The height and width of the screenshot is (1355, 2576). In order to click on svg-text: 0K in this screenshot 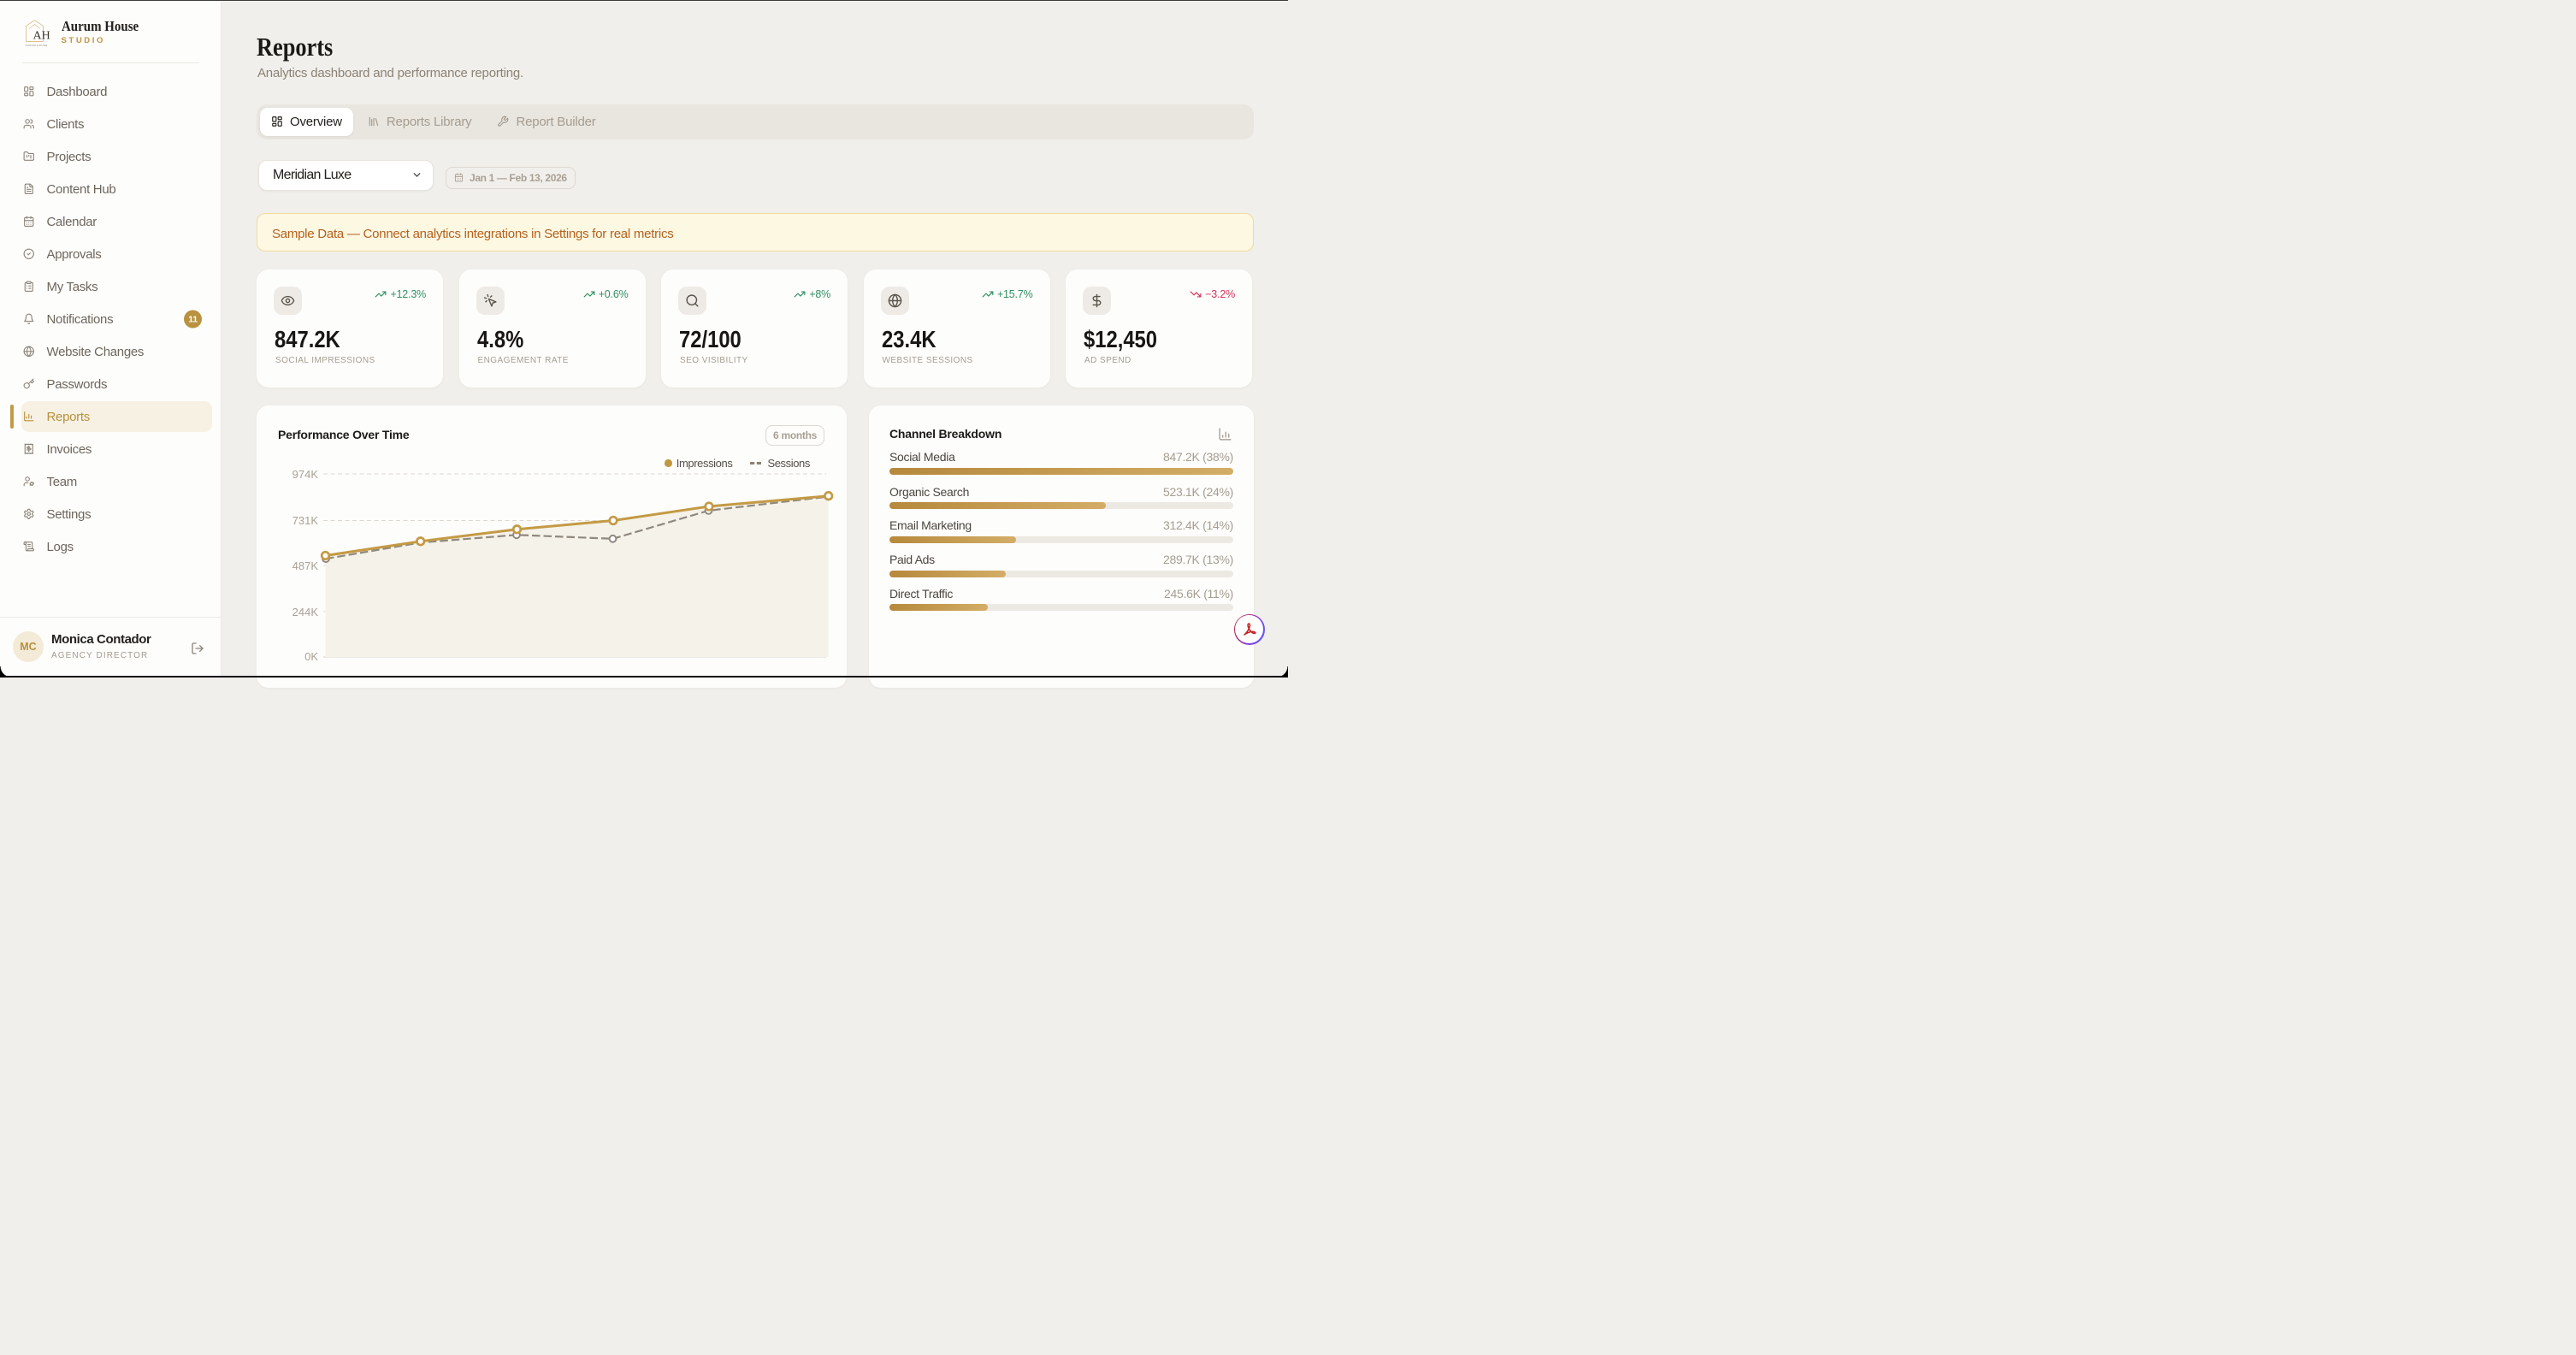, I will do `click(311, 656)`.